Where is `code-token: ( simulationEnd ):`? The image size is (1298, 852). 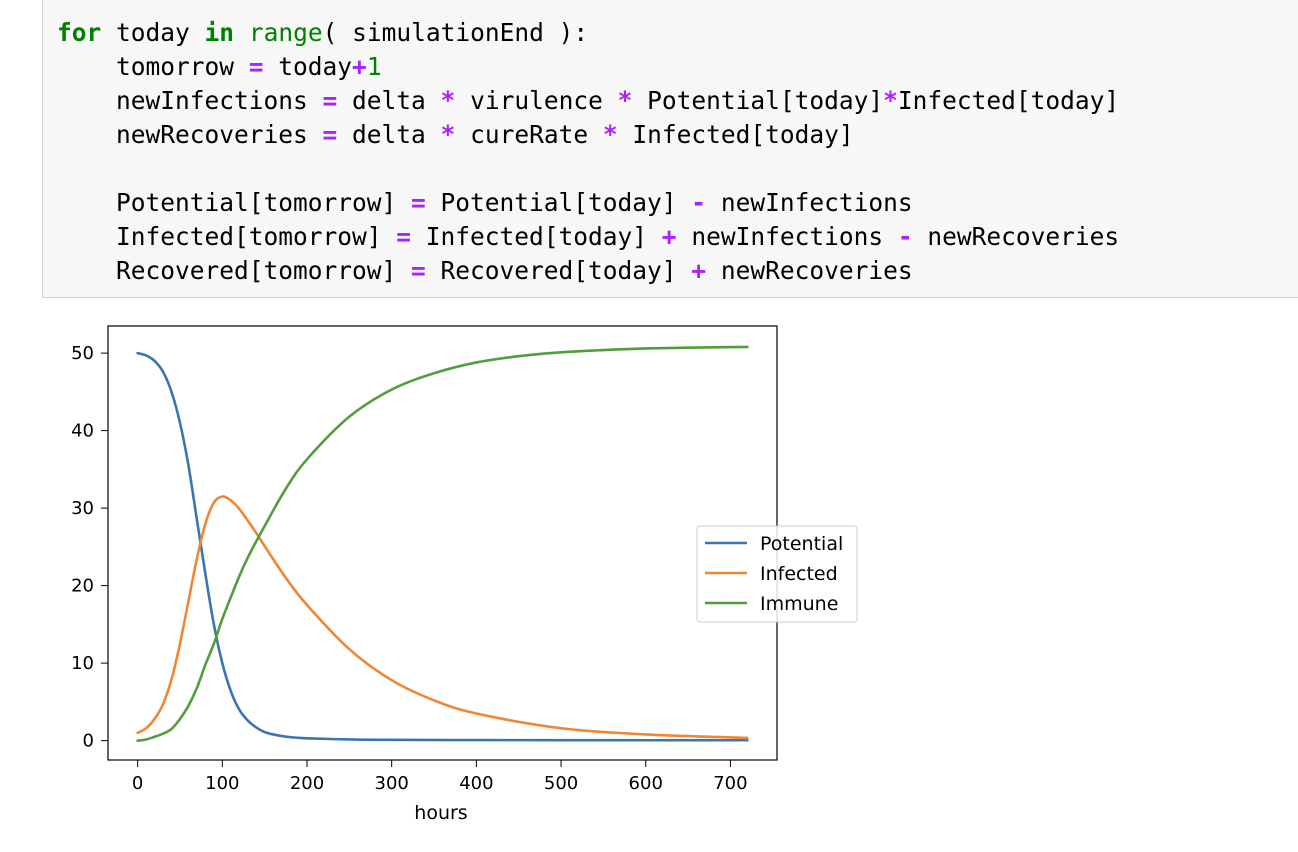
code-token: ( simulationEnd ): is located at coordinates (455, 32).